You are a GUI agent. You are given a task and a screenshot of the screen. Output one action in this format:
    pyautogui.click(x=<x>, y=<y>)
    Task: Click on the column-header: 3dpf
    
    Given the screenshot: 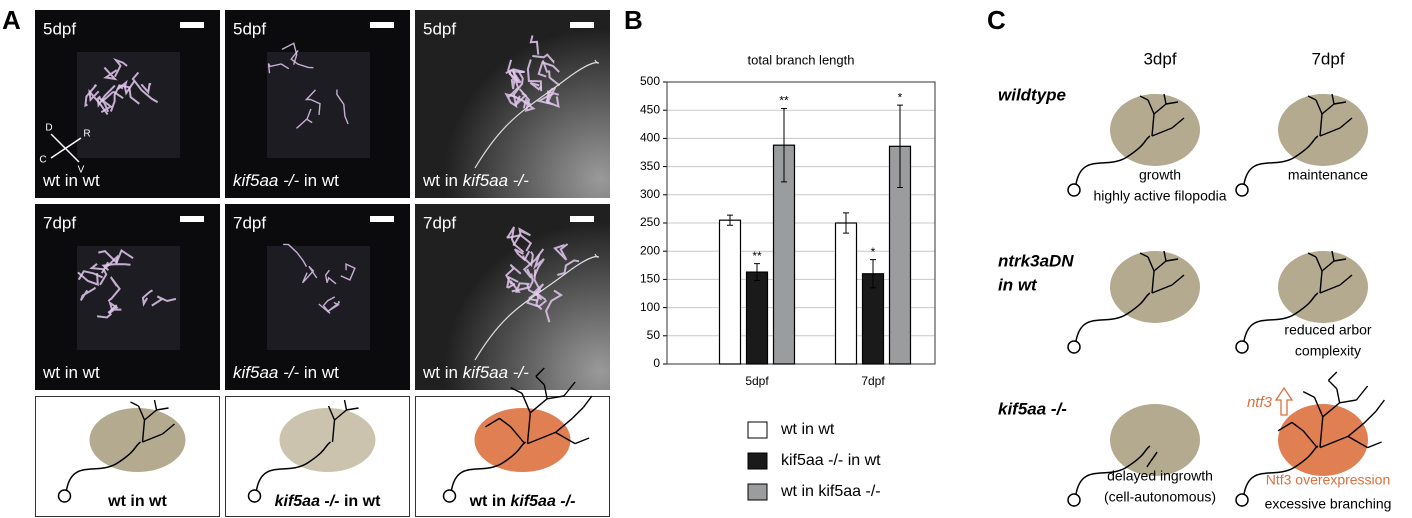 What is the action you would take?
    pyautogui.click(x=1159, y=58)
    